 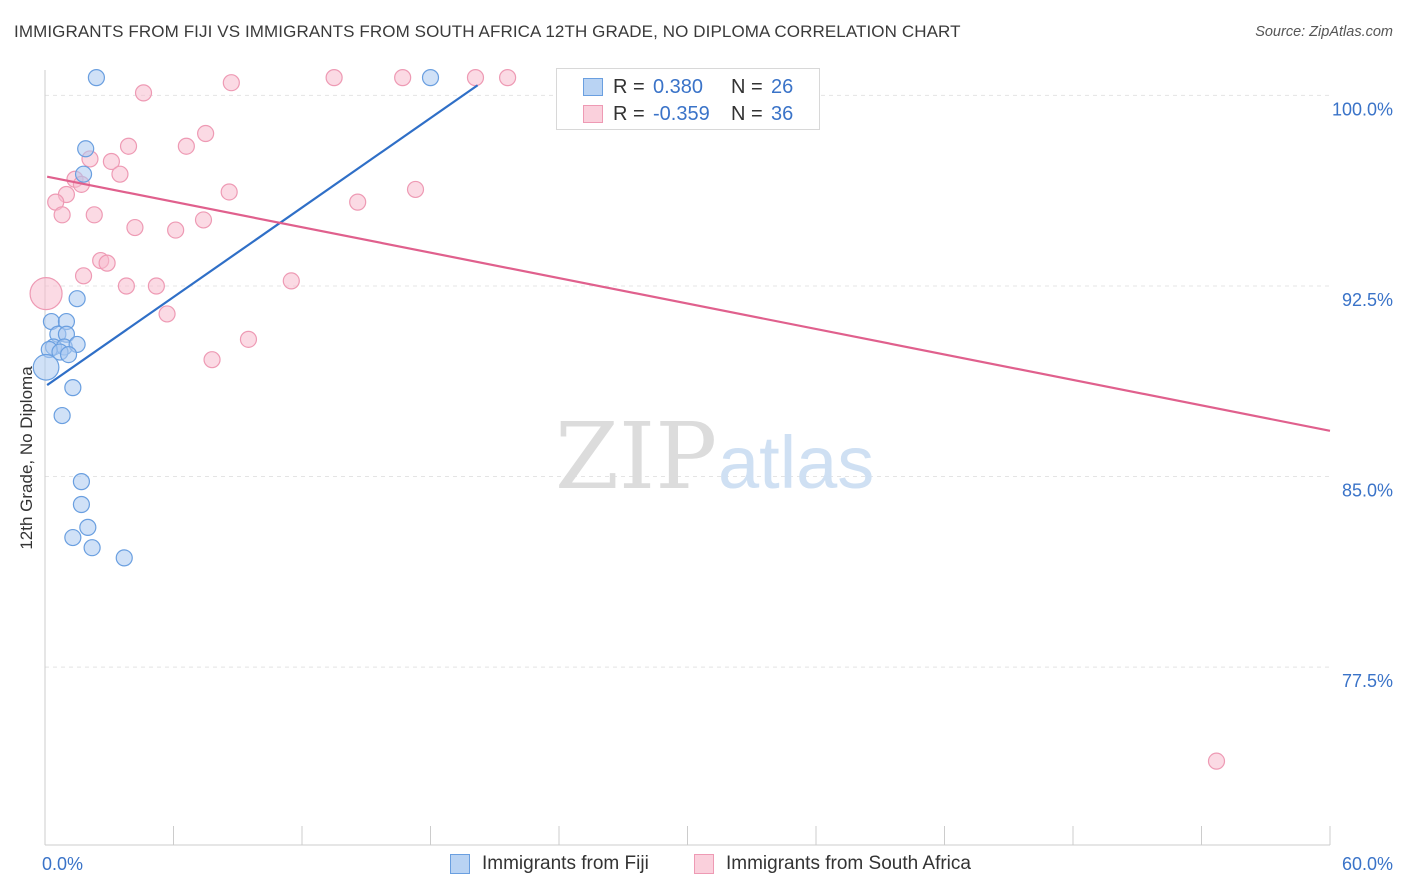 I want to click on source-label: Source: ZipAtlas.com, so click(x=1324, y=32).